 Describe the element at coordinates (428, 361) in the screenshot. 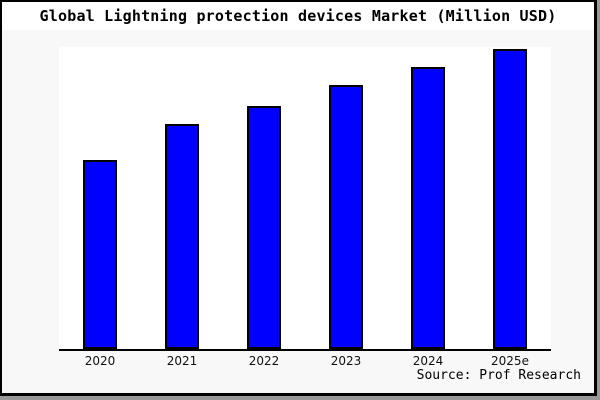

I see `x-tick-label-2024: 2024` at that location.